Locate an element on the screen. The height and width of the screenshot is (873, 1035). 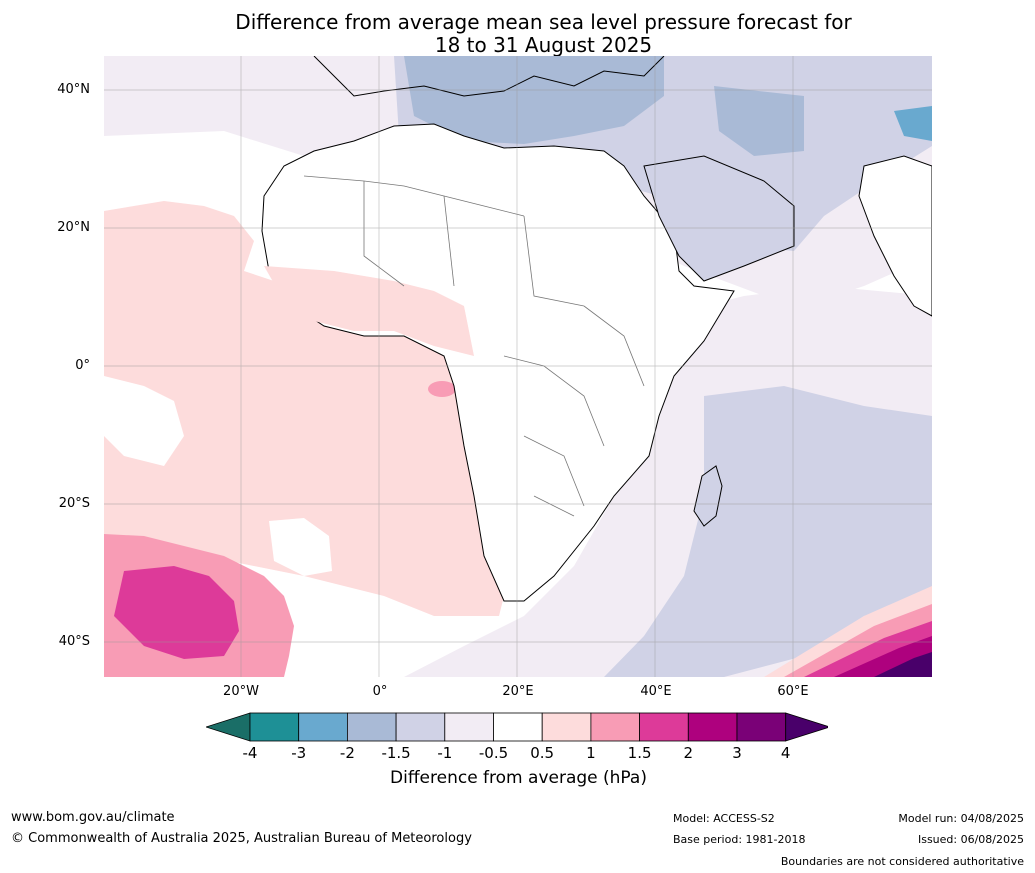
colorbar-tick-label: 2 is located at coordinates (688, 753).